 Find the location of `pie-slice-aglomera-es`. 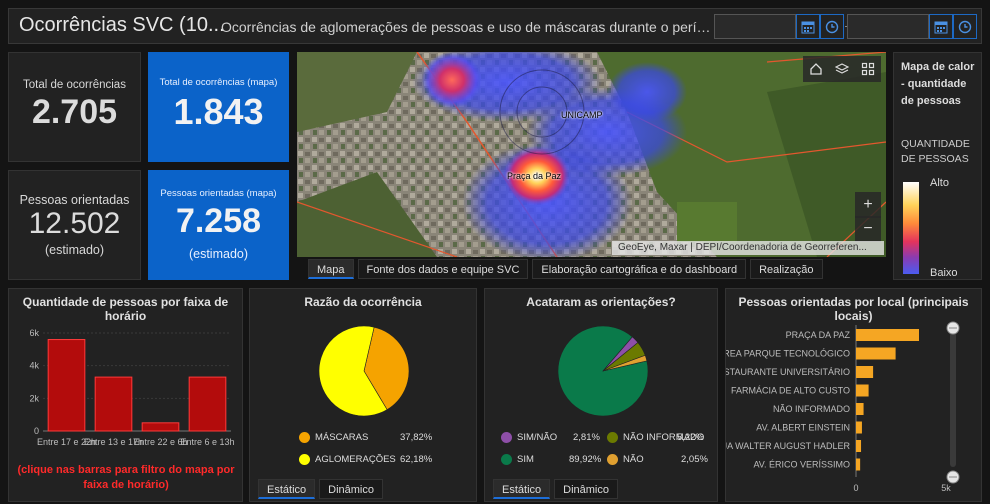

pie-slice-aglomera-es is located at coordinates (353, 371).